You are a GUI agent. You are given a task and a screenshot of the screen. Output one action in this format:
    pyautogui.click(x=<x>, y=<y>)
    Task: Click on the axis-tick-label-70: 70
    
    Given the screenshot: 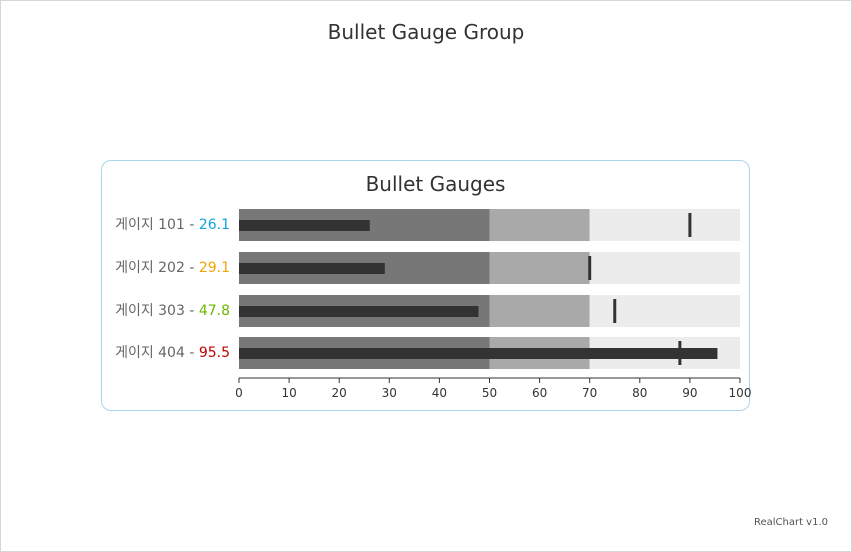 What is the action you would take?
    pyautogui.click(x=589, y=393)
    